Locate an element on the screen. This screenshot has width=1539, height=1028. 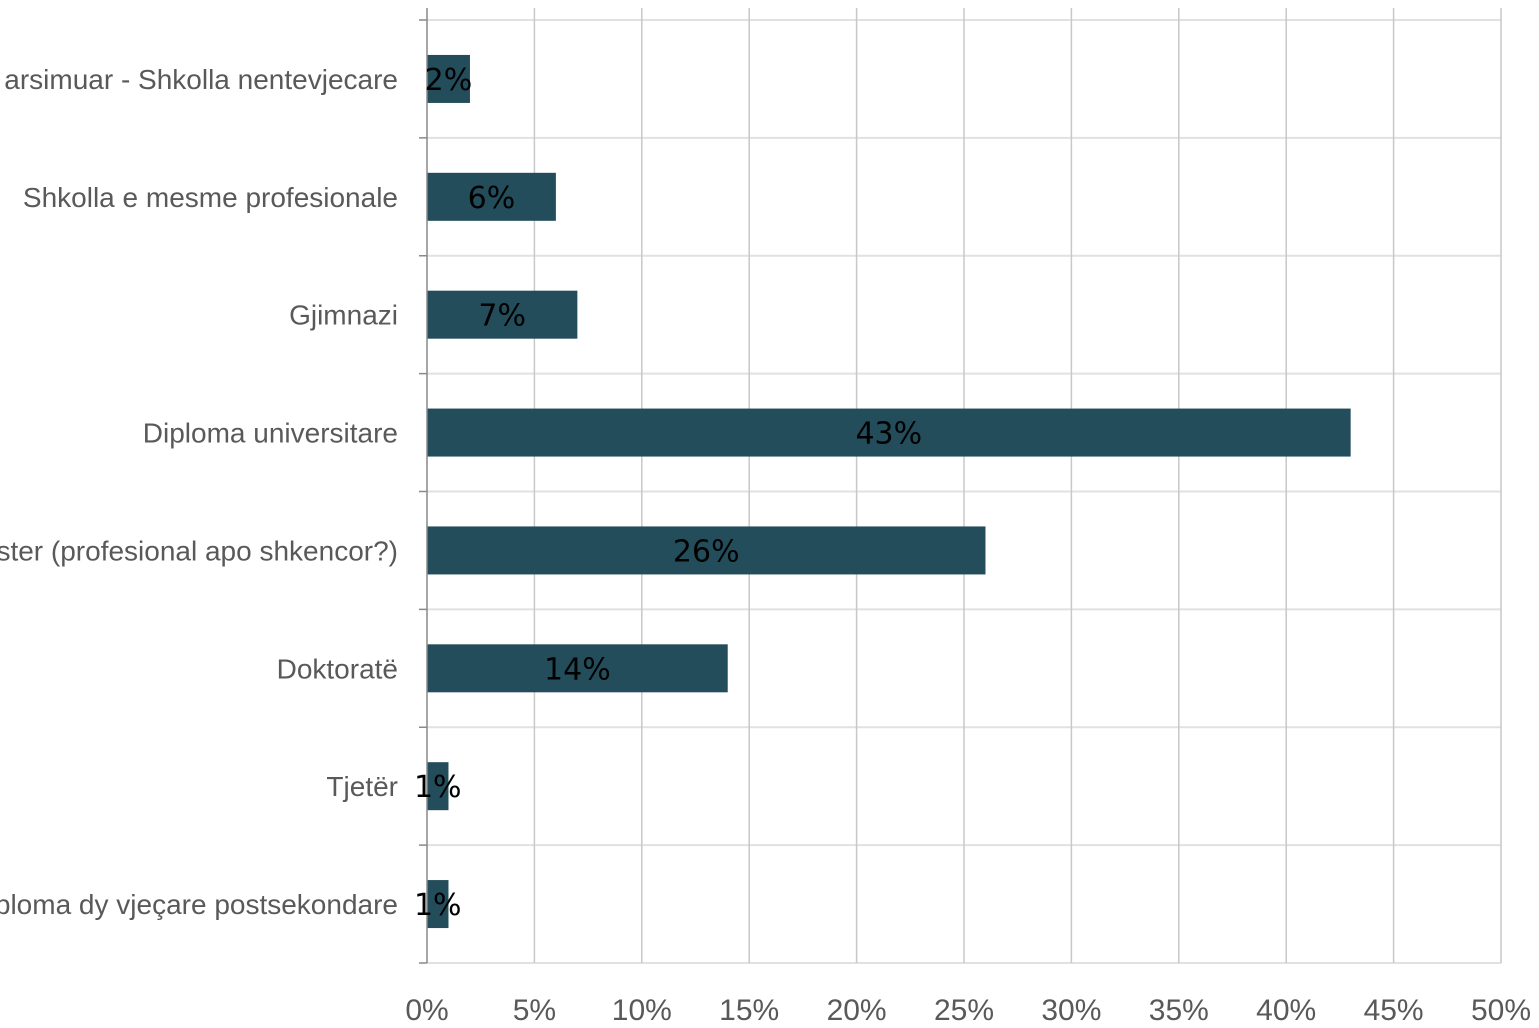
category-label: Doktoratë is located at coordinates (337, 668).